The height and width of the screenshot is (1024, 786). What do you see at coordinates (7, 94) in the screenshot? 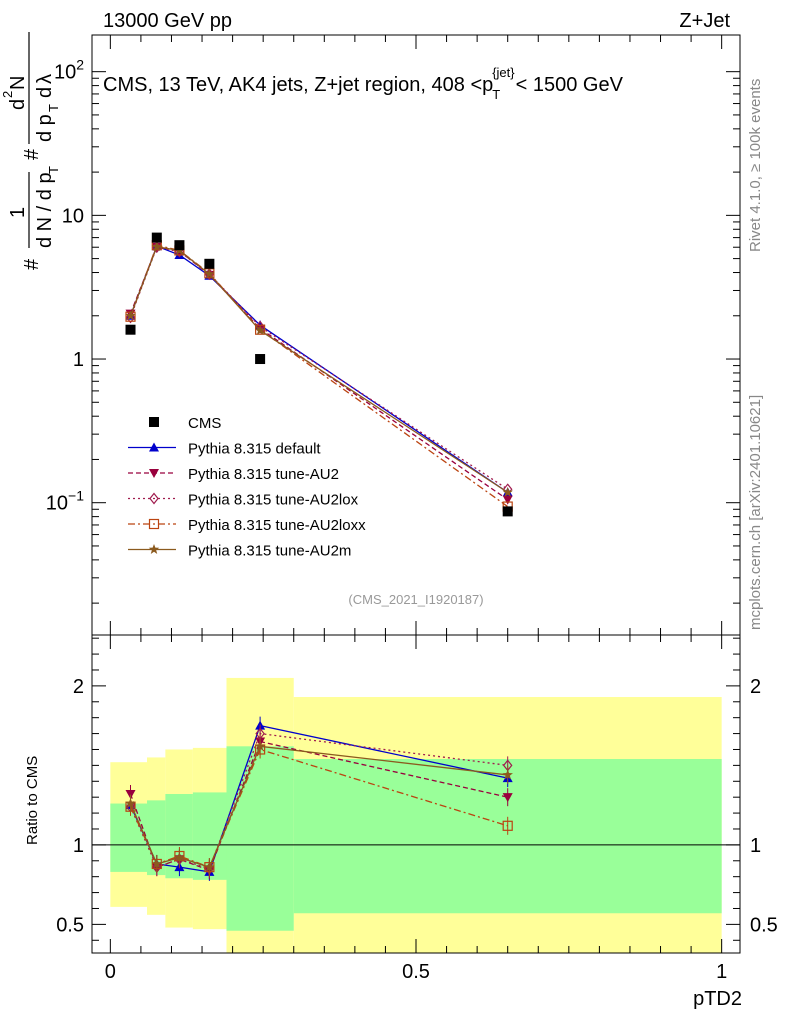
I see `svg-text: 2` at bounding box center [7, 94].